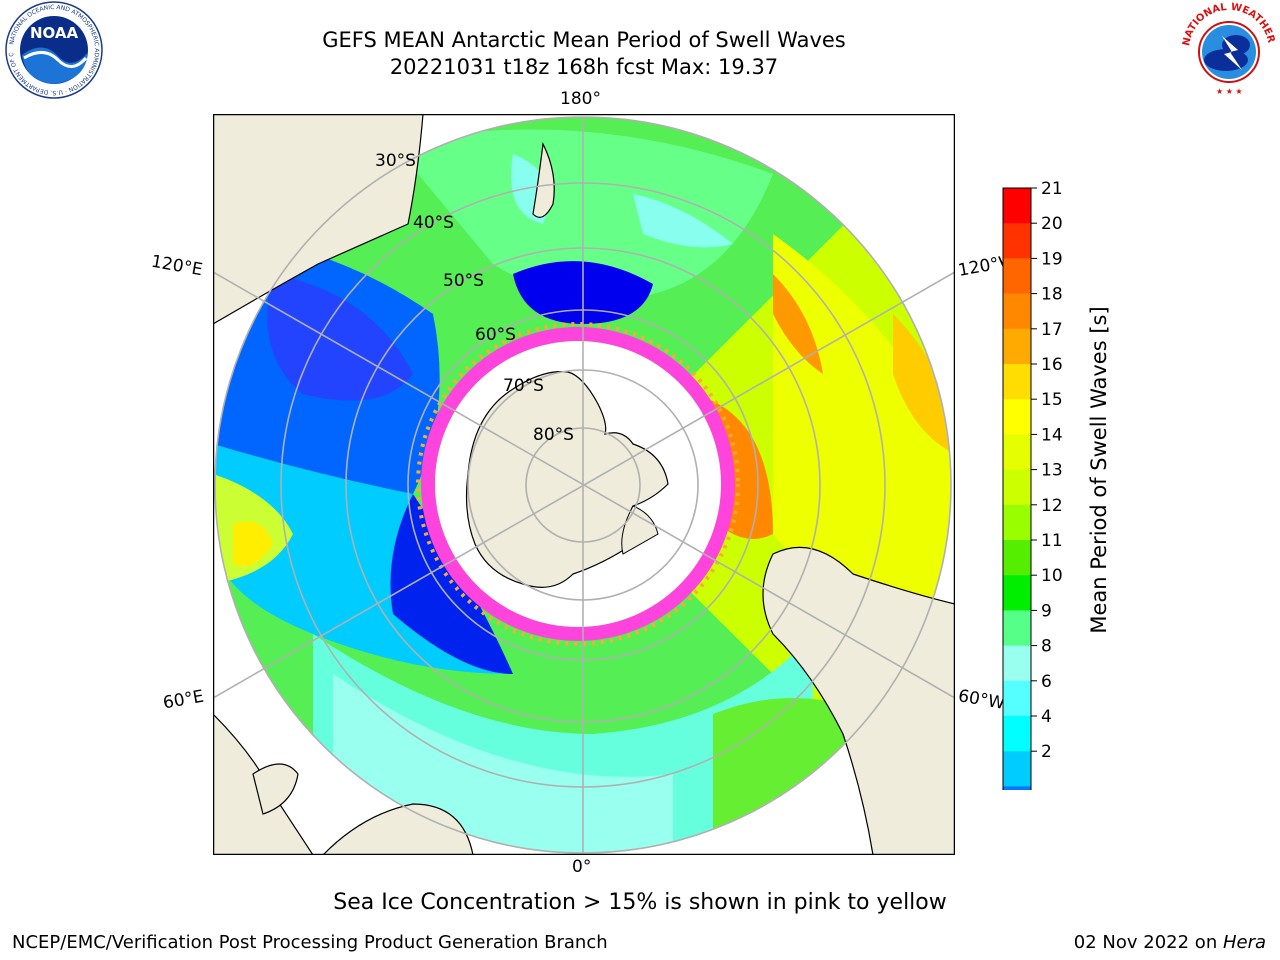 This screenshot has height=960, width=1280. I want to click on colorbar-tick-label: 19, so click(1052, 259).